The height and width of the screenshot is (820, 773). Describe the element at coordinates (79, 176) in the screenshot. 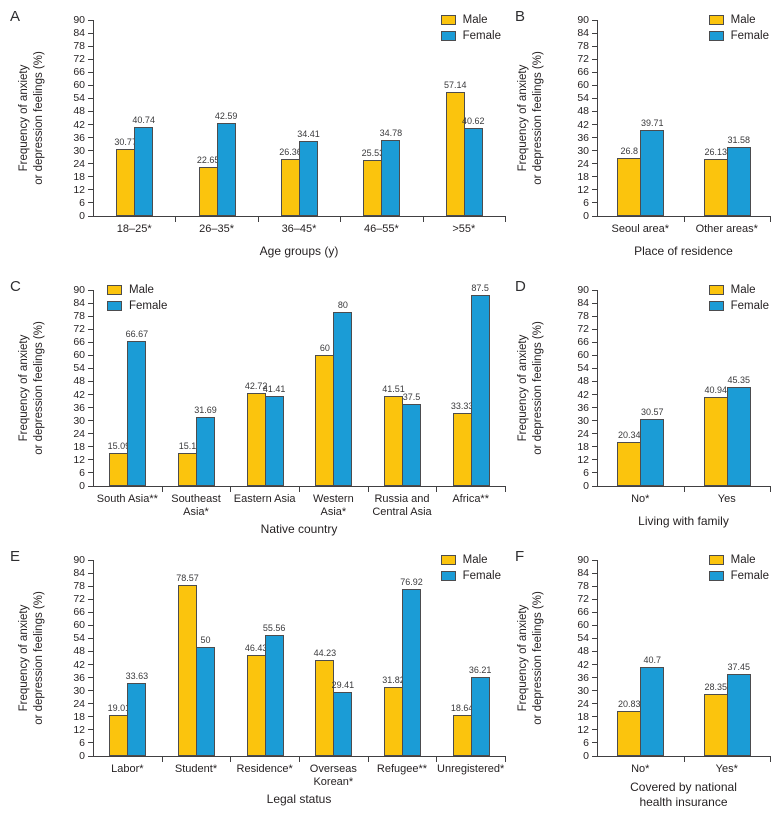

I see `y-tick-label: 18` at that location.